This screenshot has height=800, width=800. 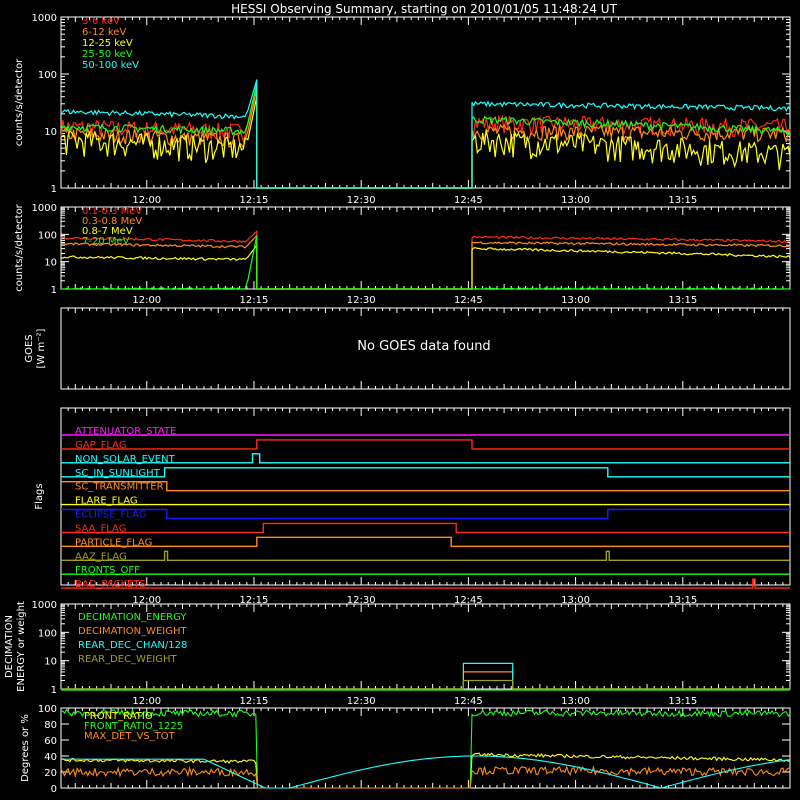 What do you see at coordinates (101, 445) in the screenshot?
I see `flag-label: GAP_FLAG` at bounding box center [101, 445].